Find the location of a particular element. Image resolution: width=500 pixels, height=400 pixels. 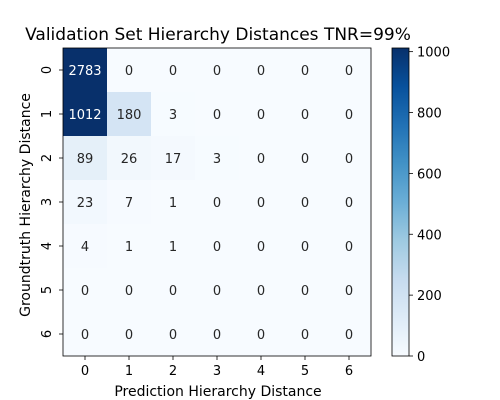

cell-label-r4-c5: 0 is located at coordinates (305, 247).